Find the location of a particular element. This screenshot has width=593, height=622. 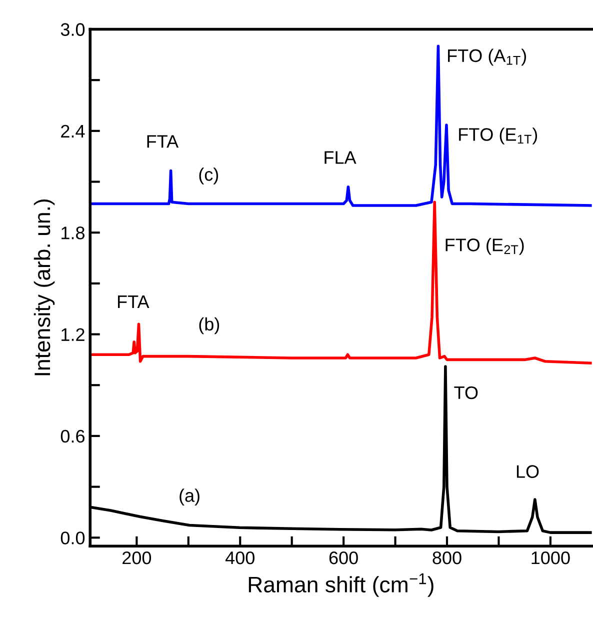

y-tick-label: 2.4 is located at coordinates (73, 131).